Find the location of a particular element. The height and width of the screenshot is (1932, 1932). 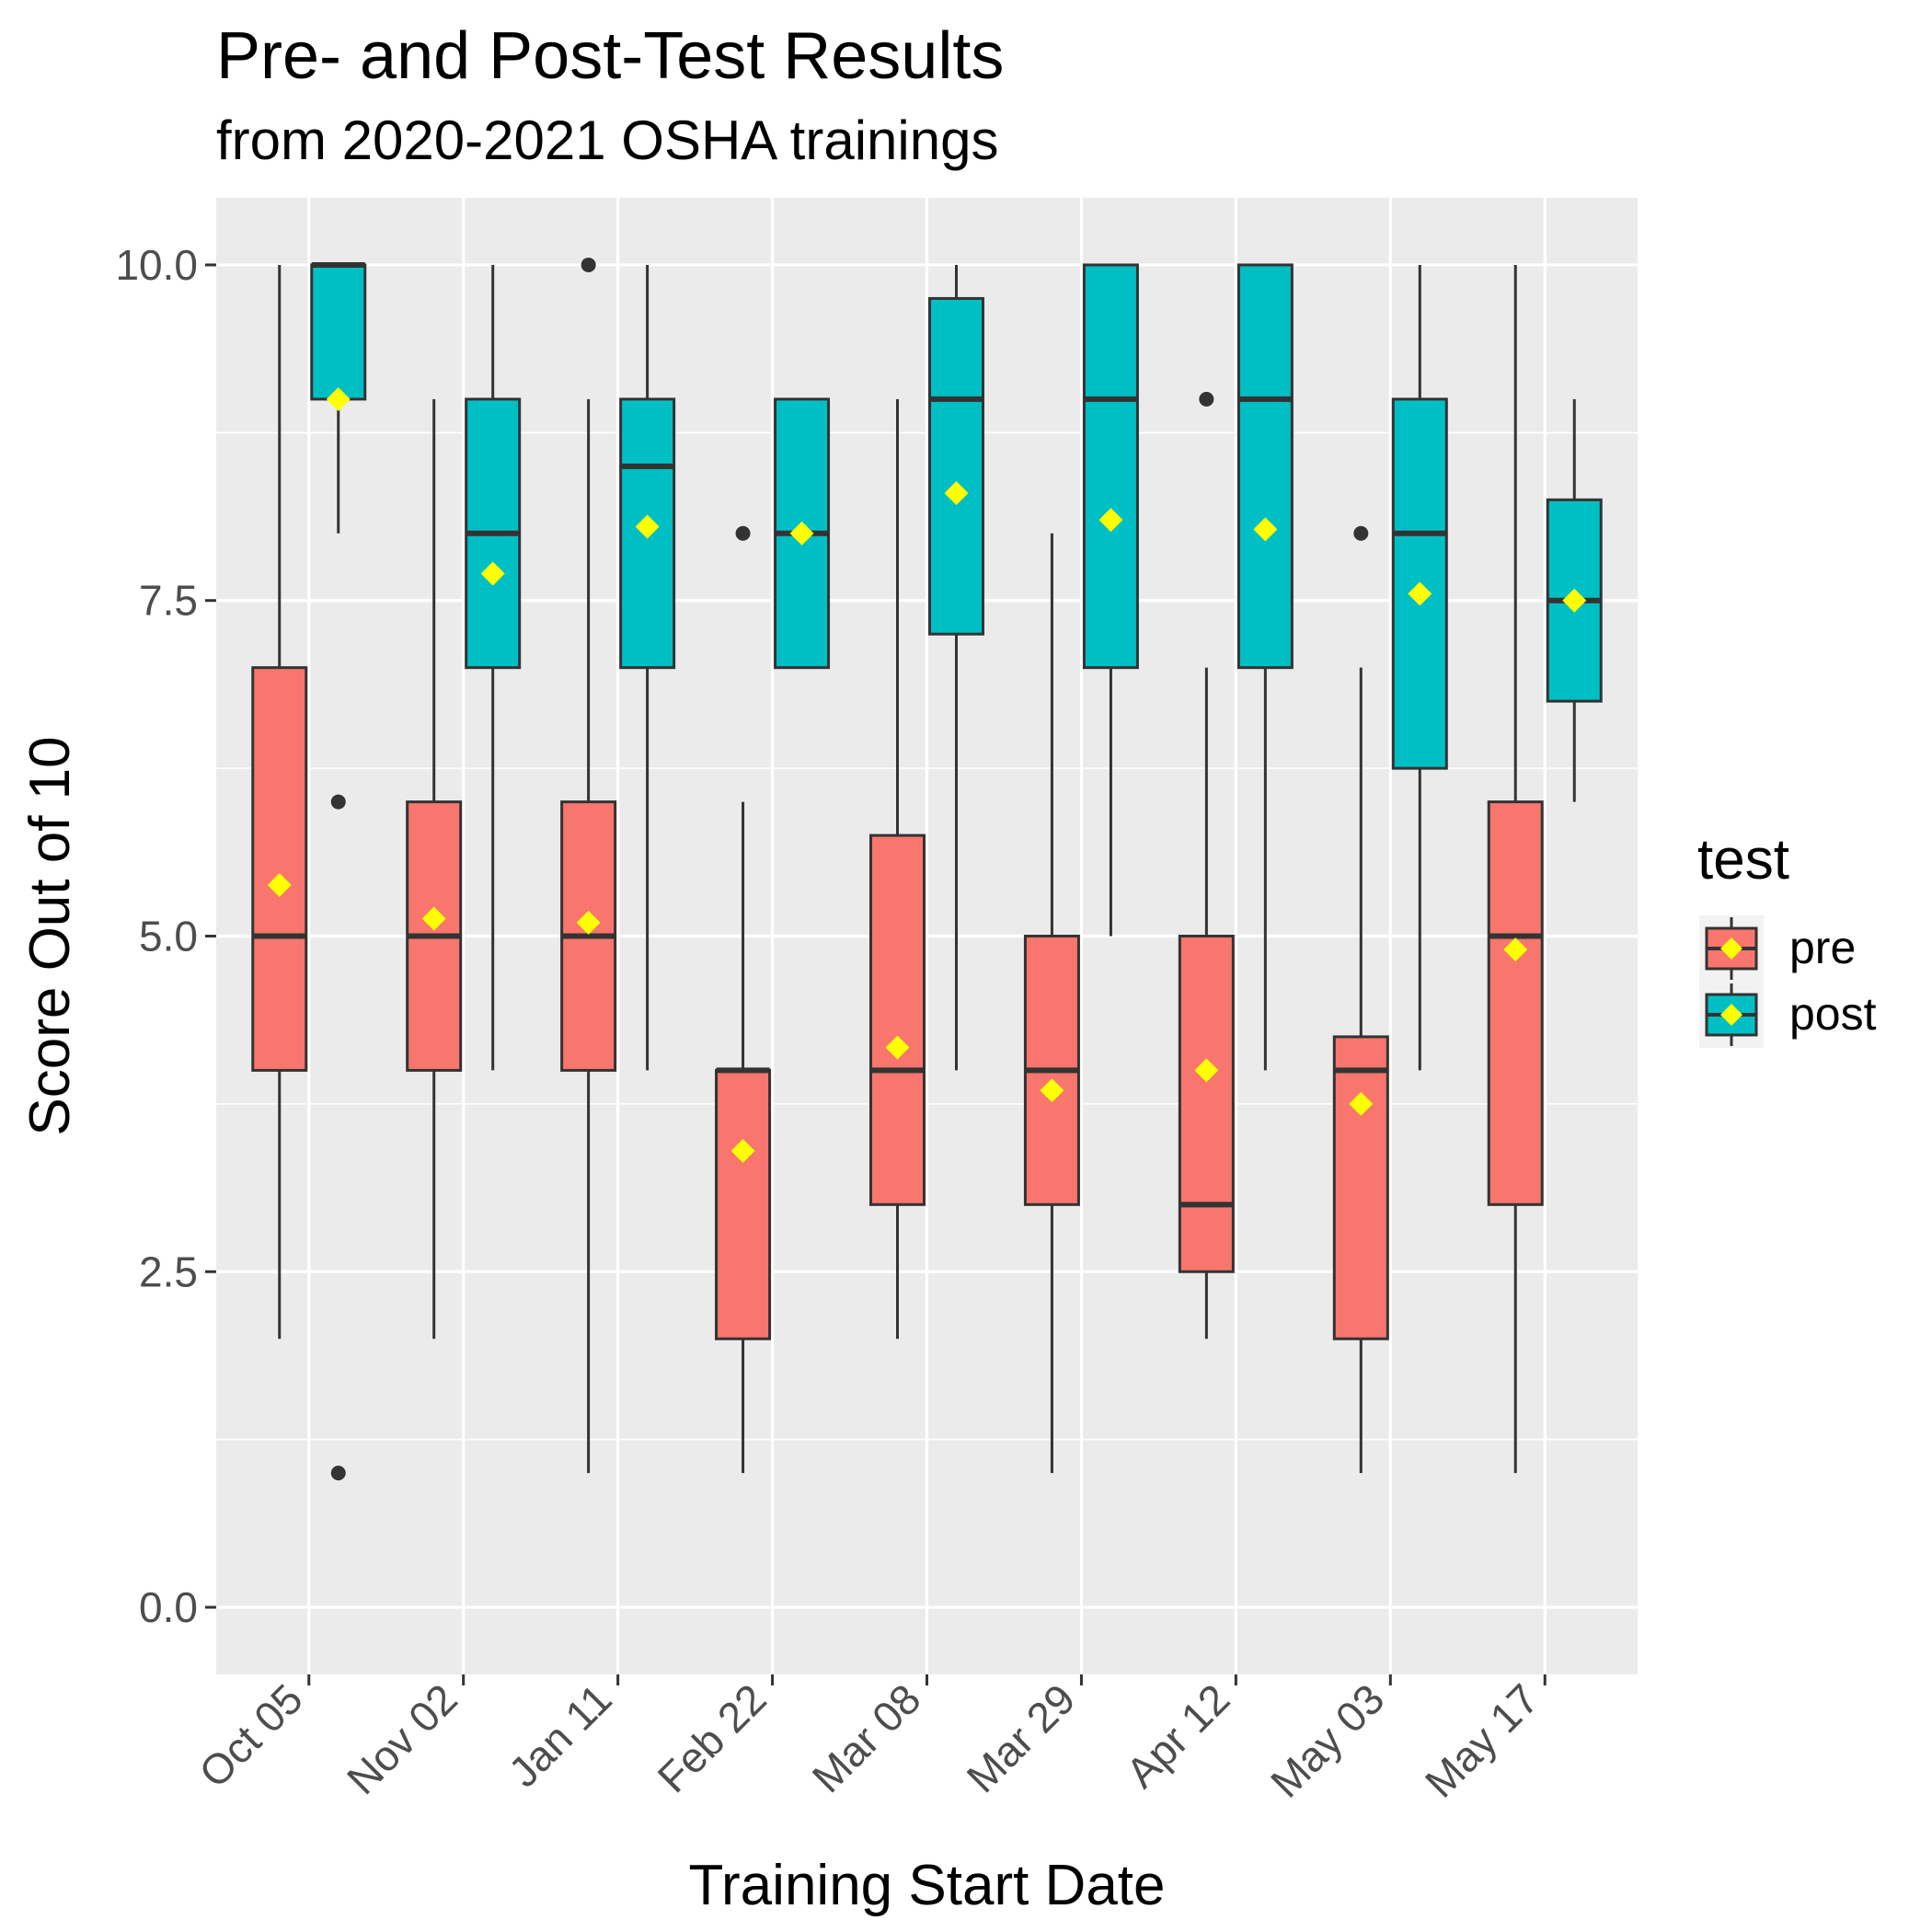

x-tick-label: Mar 29 is located at coordinates (1020, 1737).